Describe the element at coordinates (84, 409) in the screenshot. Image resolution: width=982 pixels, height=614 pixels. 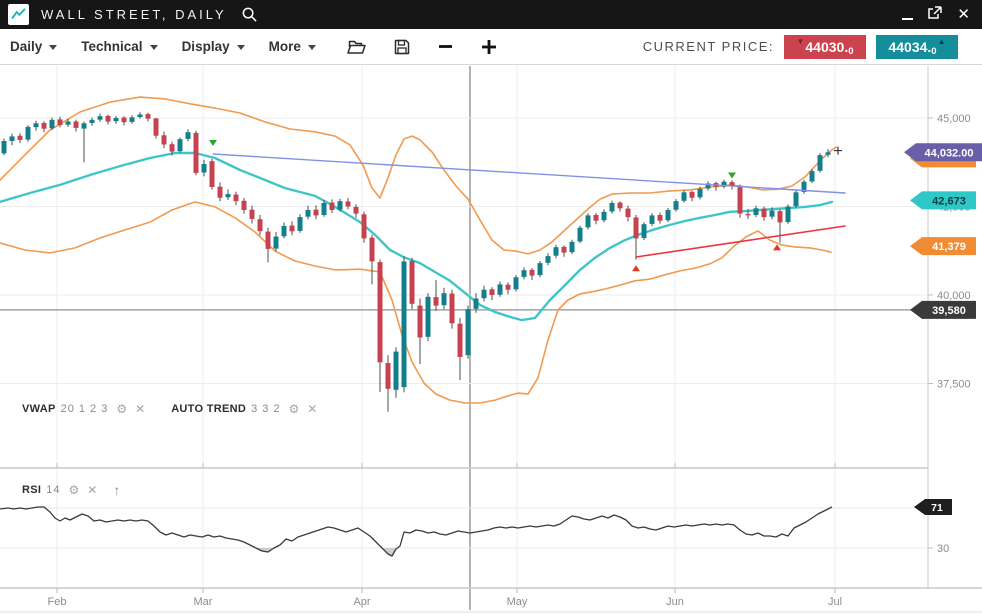
I see `vwap-indicator-params: 20 1 2 3` at that location.